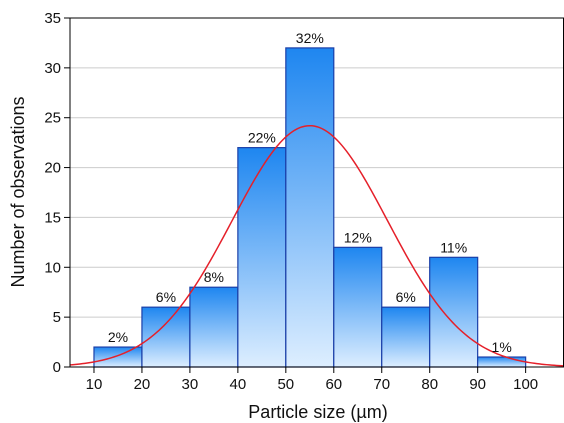 Image resolution: width=564 pixels, height=423 pixels. What do you see at coordinates (238, 384) in the screenshot?
I see `x-tick-label: 40` at bounding box center [238, 384].